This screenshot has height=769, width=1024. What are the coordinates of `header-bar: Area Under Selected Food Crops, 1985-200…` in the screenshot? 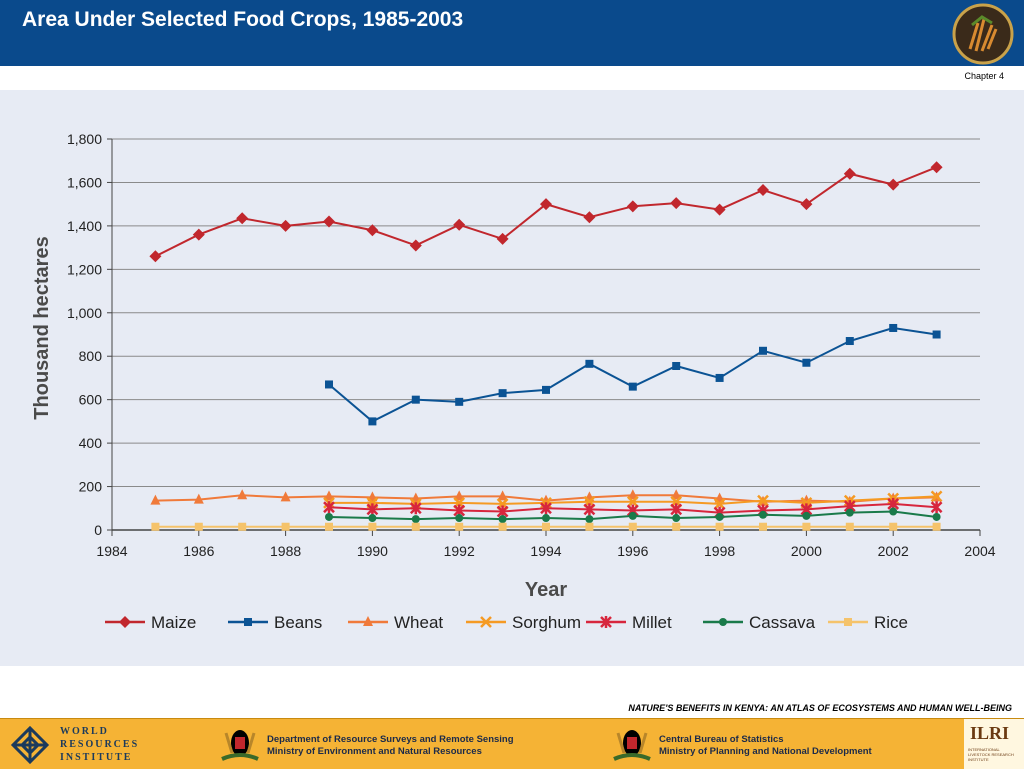 It's located at (512, 33).